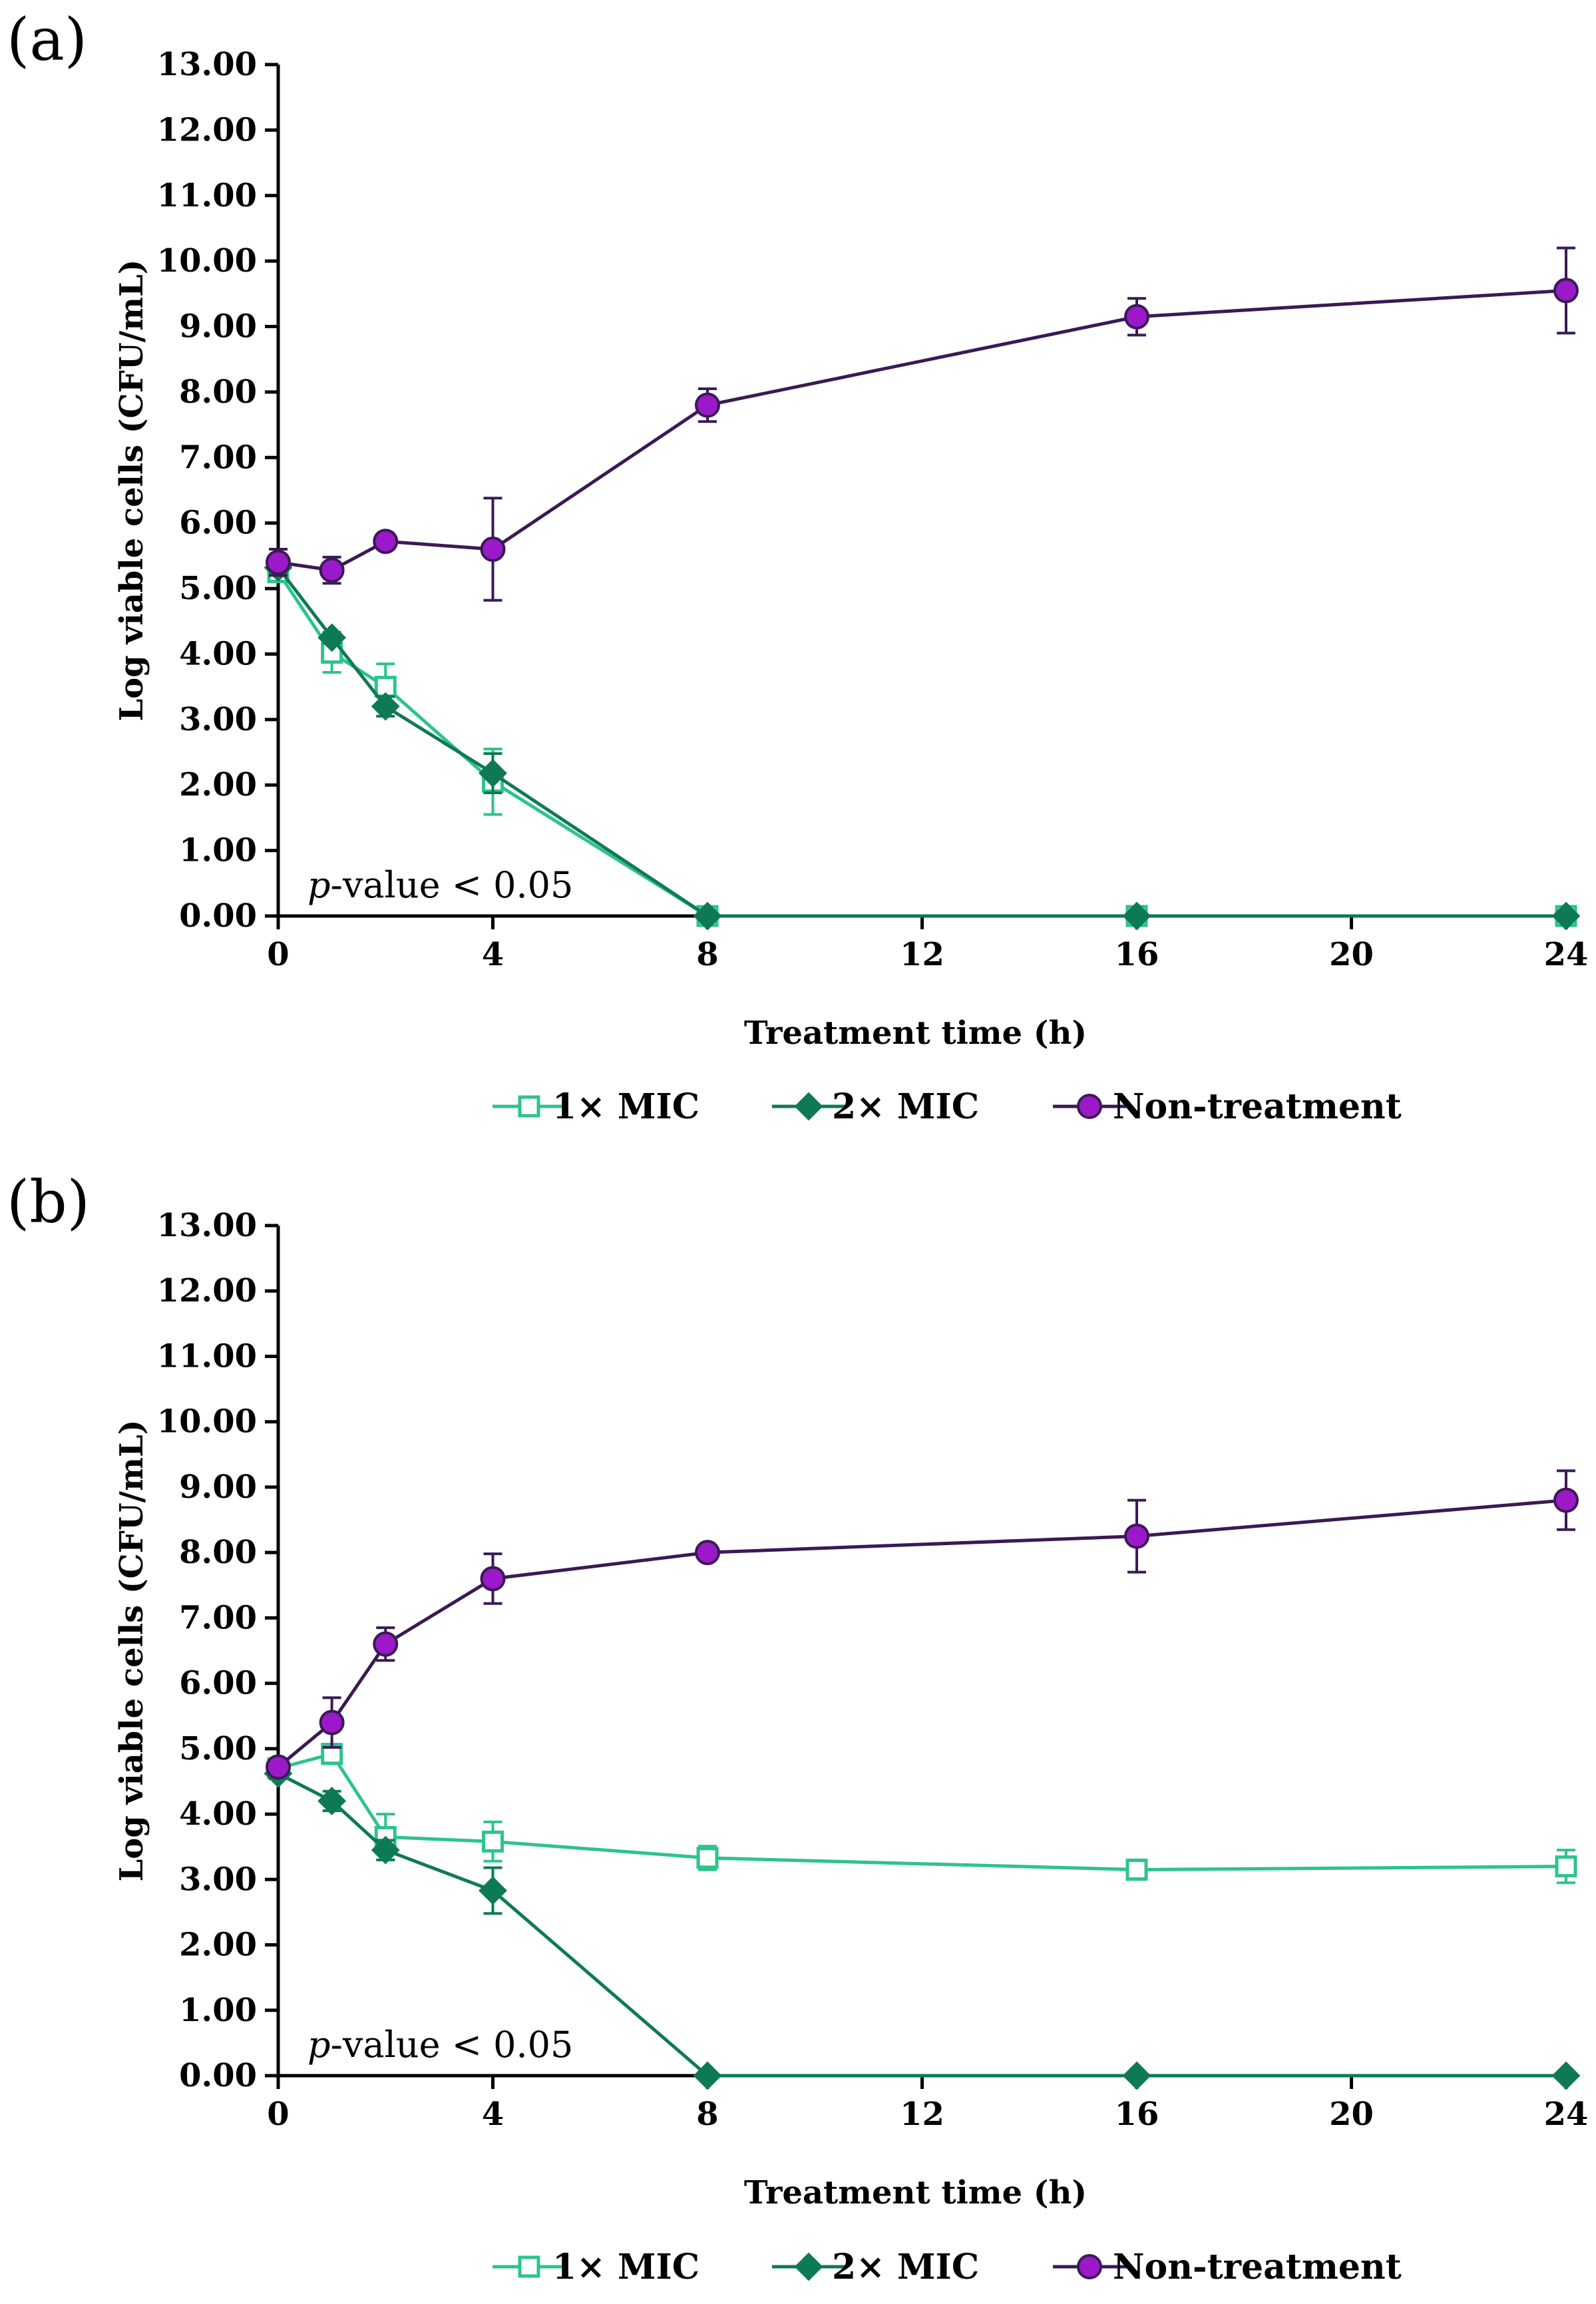 This screenshot has width=1596, height=2304. I want to click on y-tick-label: 2.00, so click(218, 1945).